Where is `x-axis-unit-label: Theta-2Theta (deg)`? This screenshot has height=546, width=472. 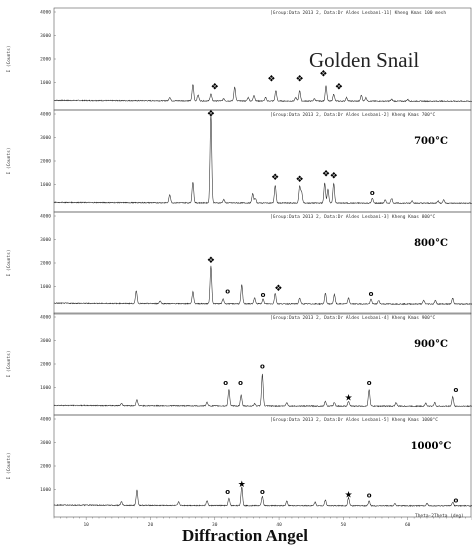 x-axis-unit-label: Theta-2Theta (deg) is located at coordinates (439, 516).